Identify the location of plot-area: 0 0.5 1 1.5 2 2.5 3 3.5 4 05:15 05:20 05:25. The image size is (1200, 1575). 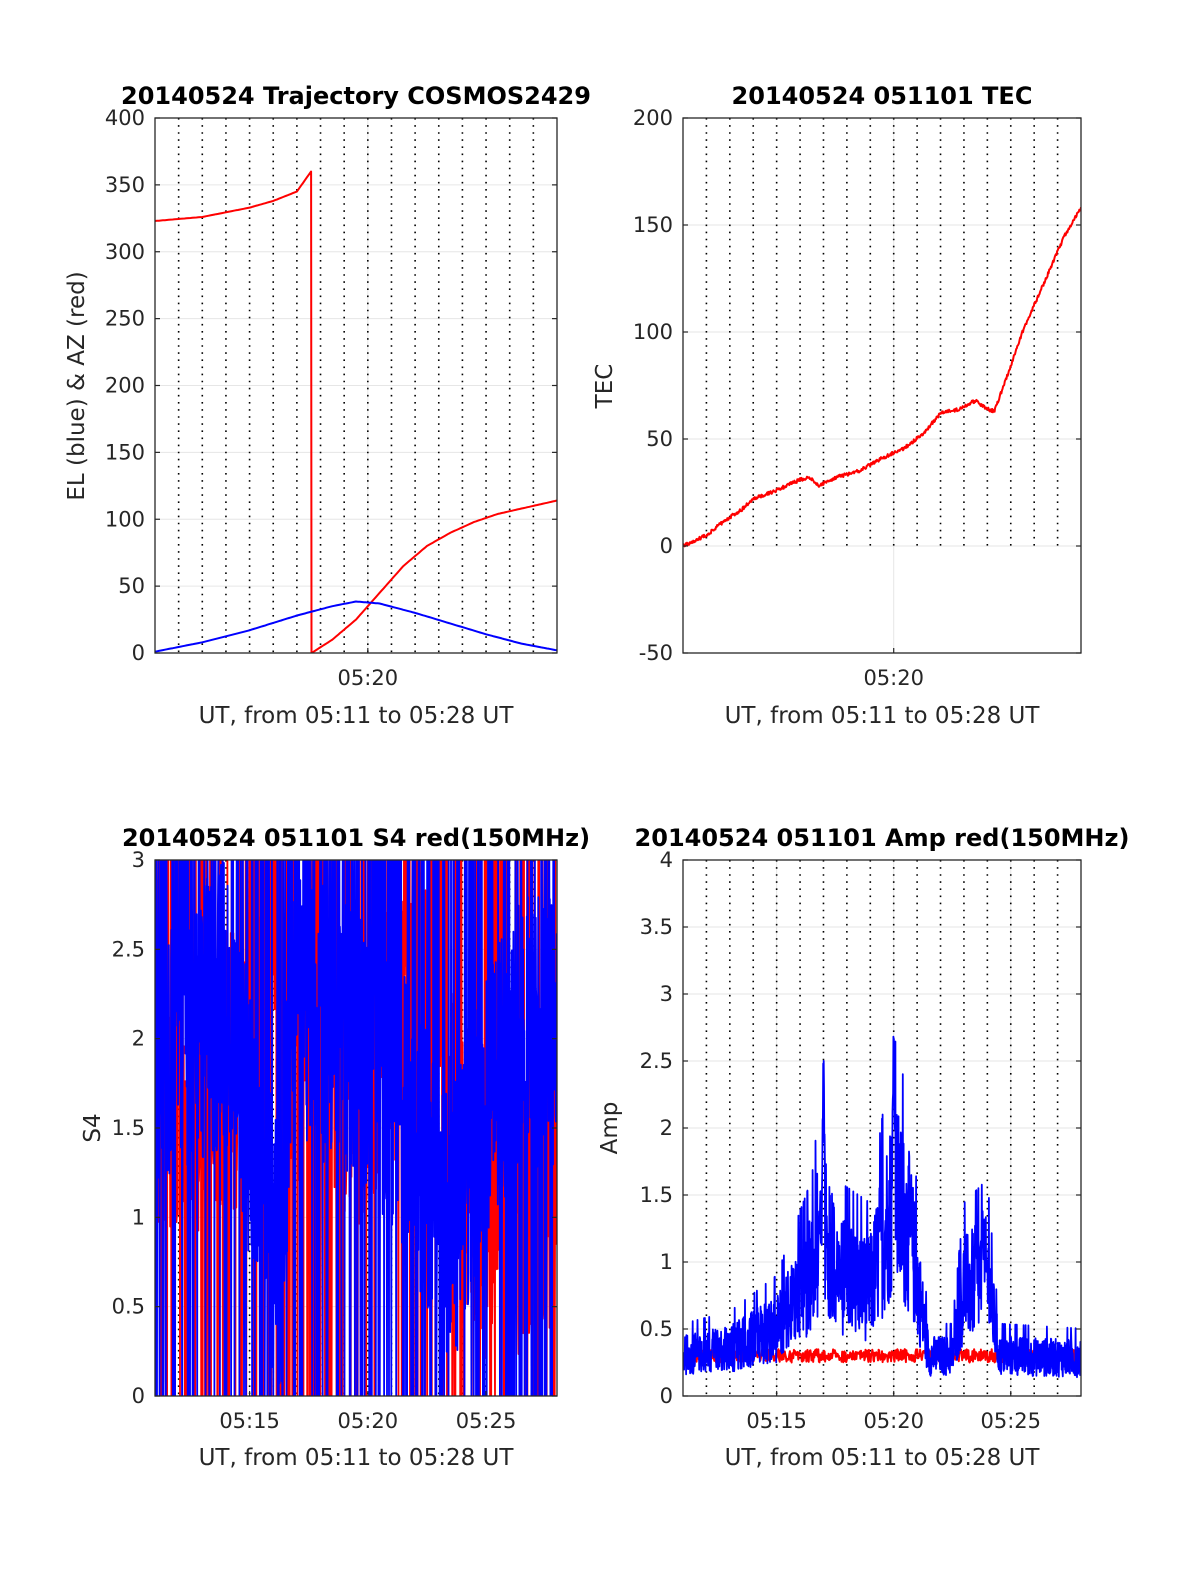
(861, 1140).